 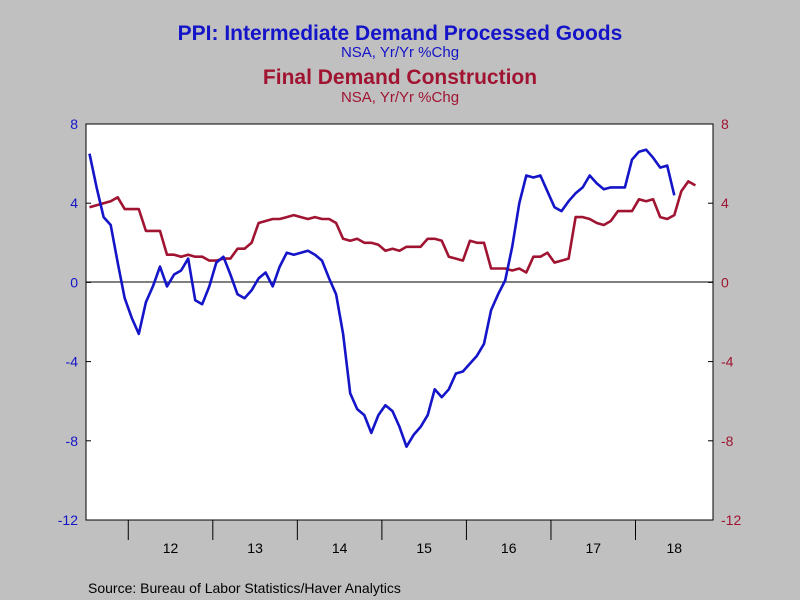 What do you see at coordinates (72, 441) in the screenshot?
I see `y-left-tick-label: -8` at bounding box center [72, 441].